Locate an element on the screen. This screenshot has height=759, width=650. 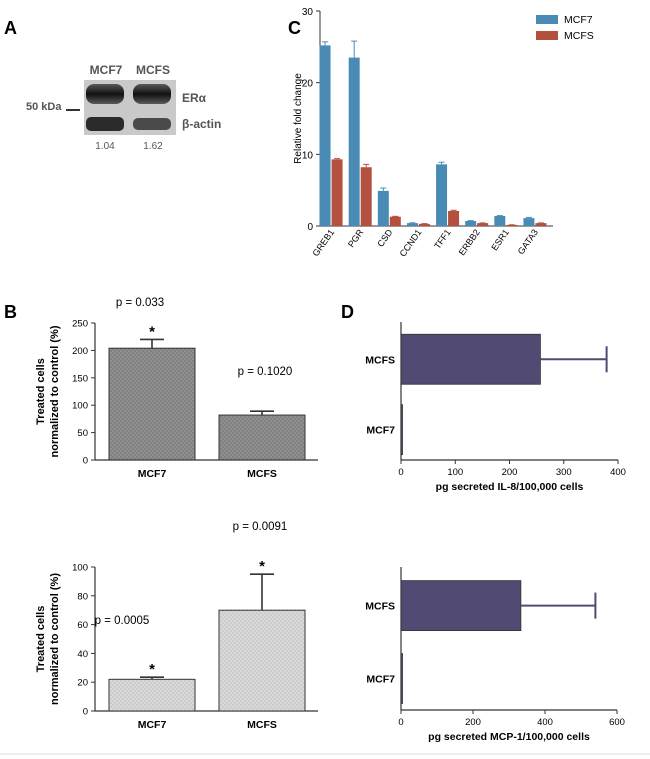
lane-label-mcf7: MCF7 is located at coordinates (106, 70).